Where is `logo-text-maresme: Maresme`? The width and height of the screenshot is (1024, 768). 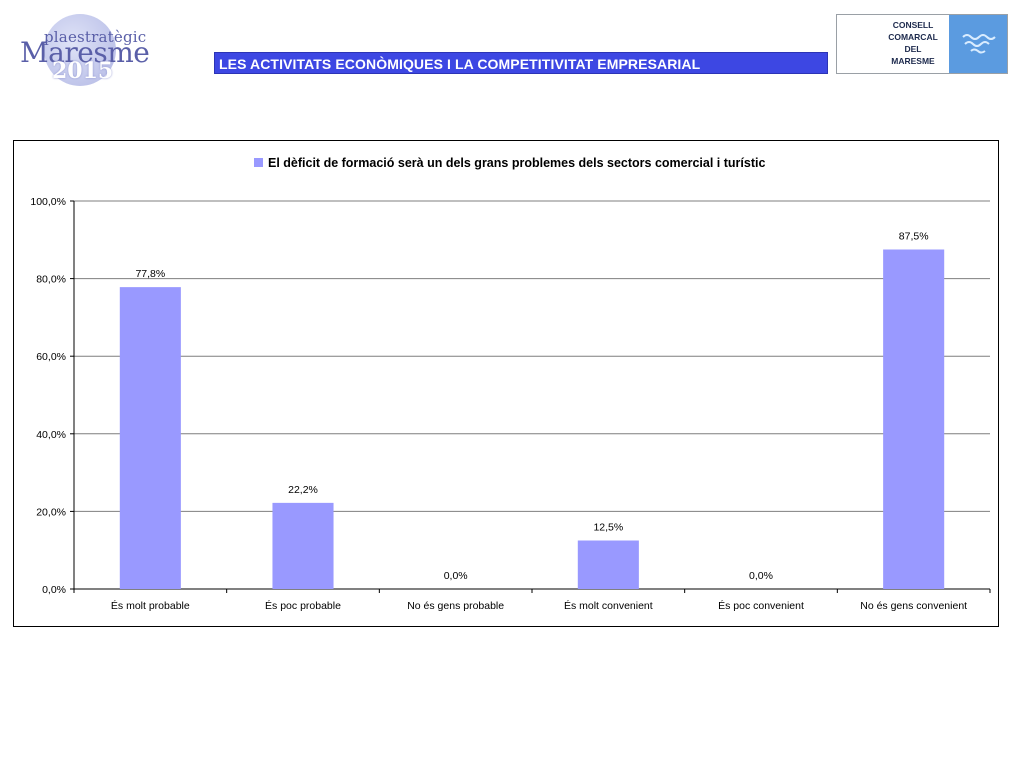
logo-text-maresme: Maresme is located at coordinates (85, 52).